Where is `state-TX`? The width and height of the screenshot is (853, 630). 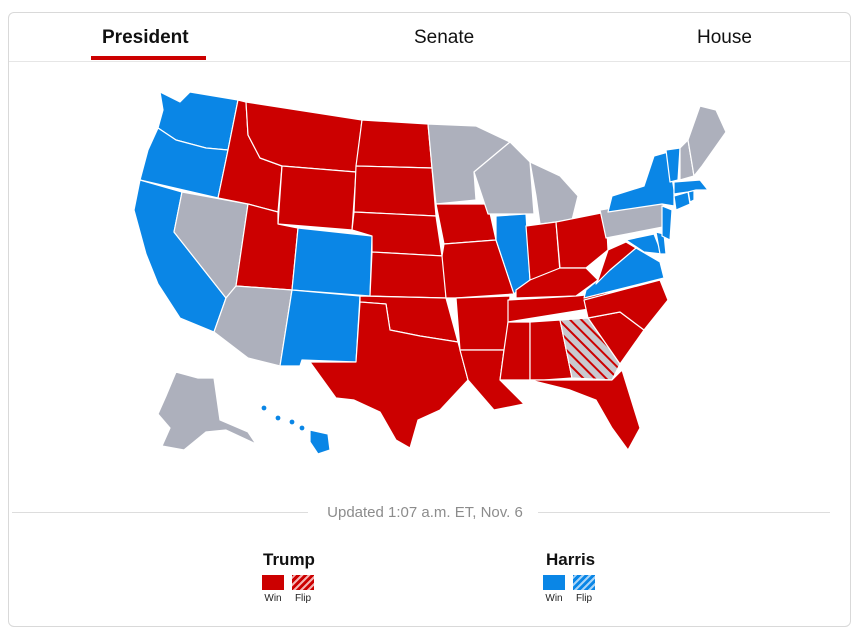 state-TX is located at coordinates (389, 375).